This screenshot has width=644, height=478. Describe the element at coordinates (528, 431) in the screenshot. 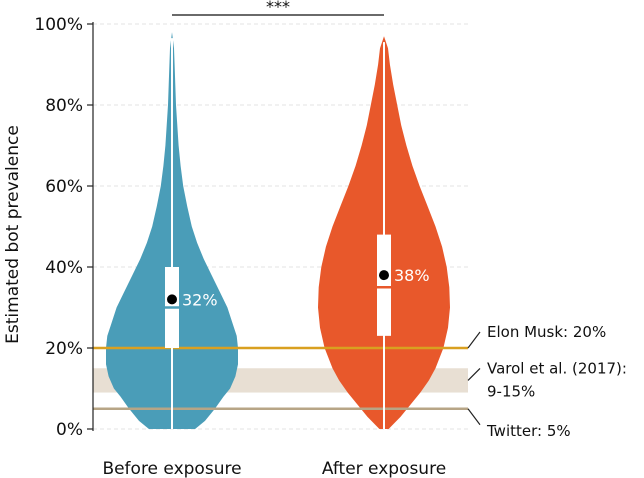

I see `reference-label: Twitter: 5%` at that location.